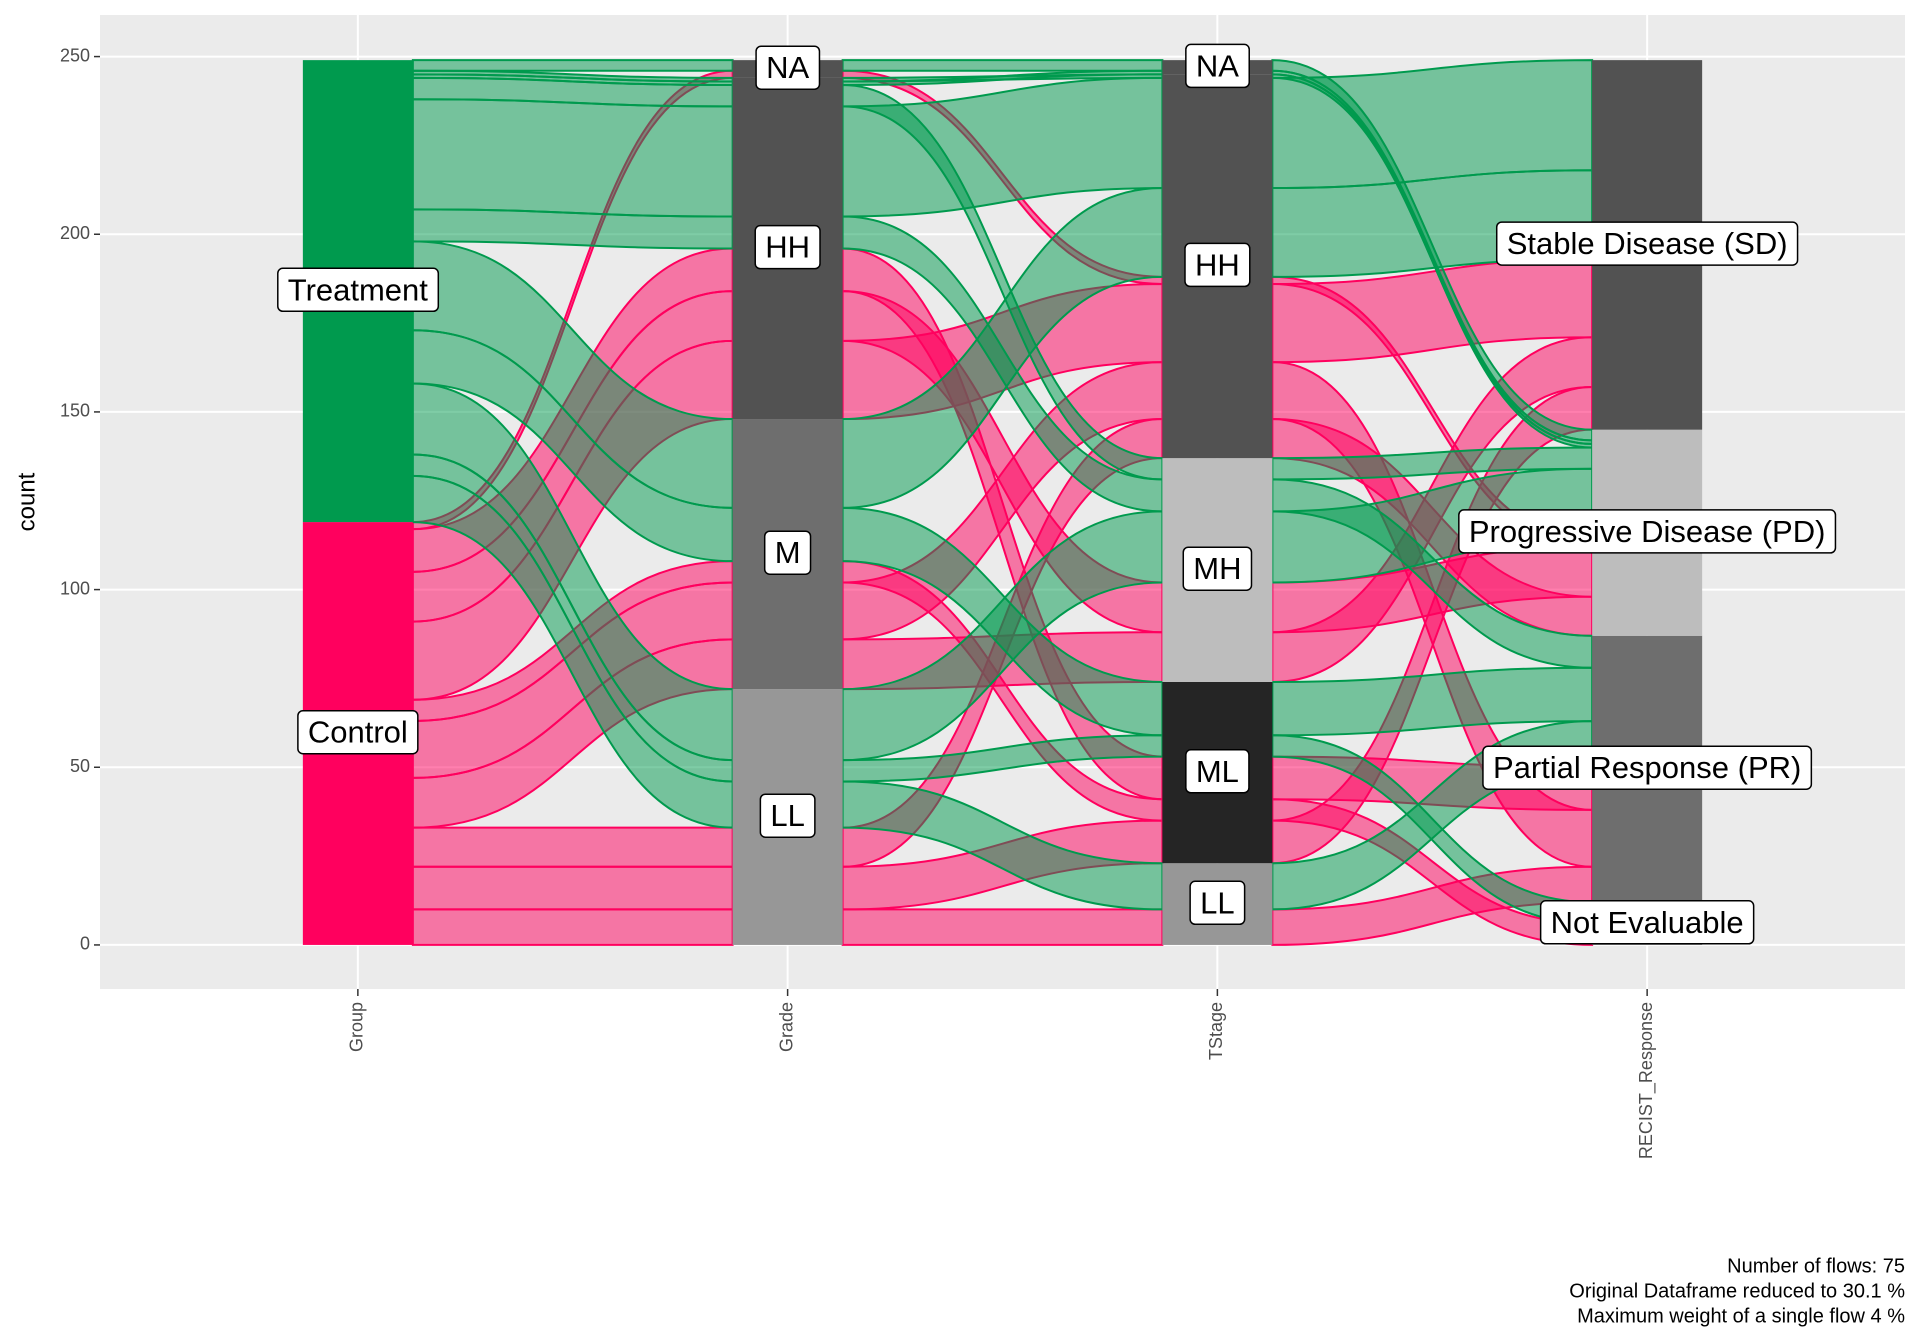 Image resolution: width=1920 pixels, height=1344 pixels. I want to click on stratum-label: Partial Response (PR), so click(1647, 767).